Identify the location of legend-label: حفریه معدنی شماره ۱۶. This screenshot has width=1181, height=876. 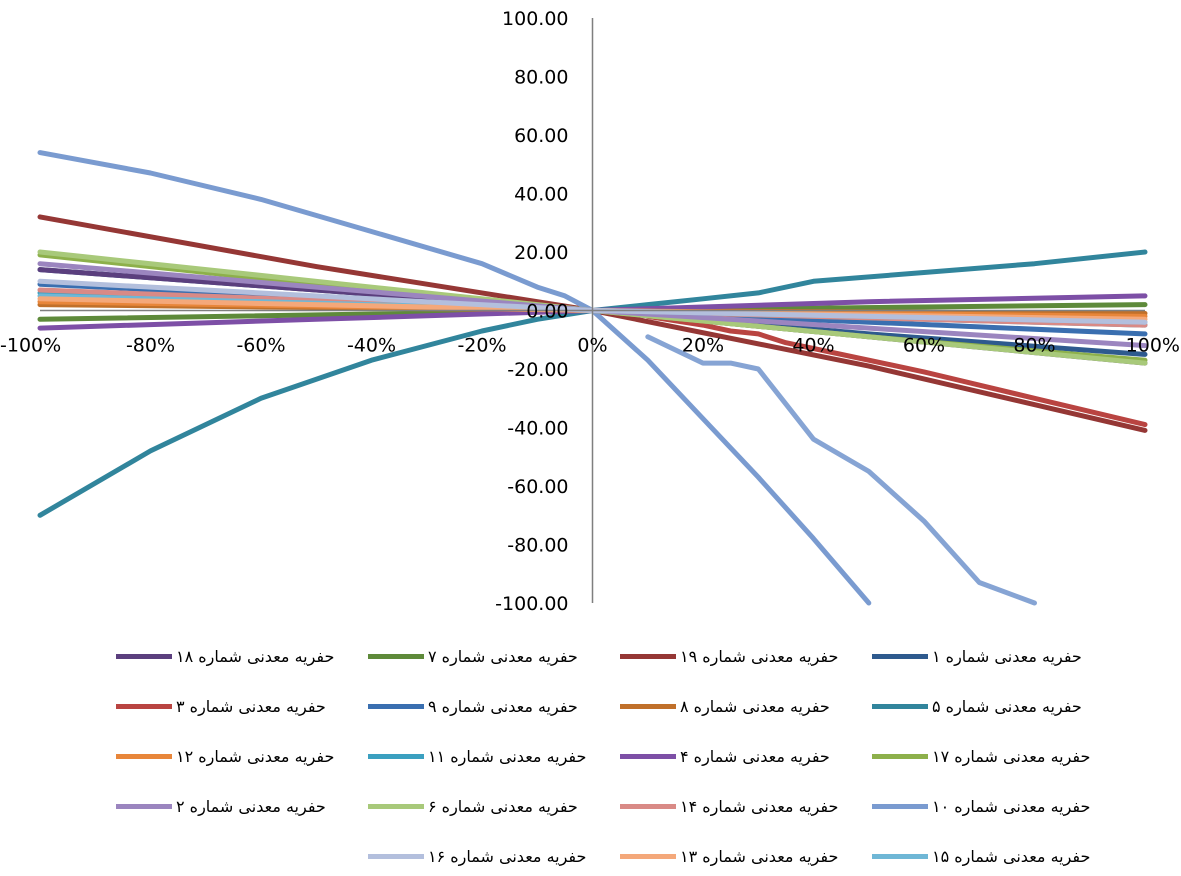
(507, 856).